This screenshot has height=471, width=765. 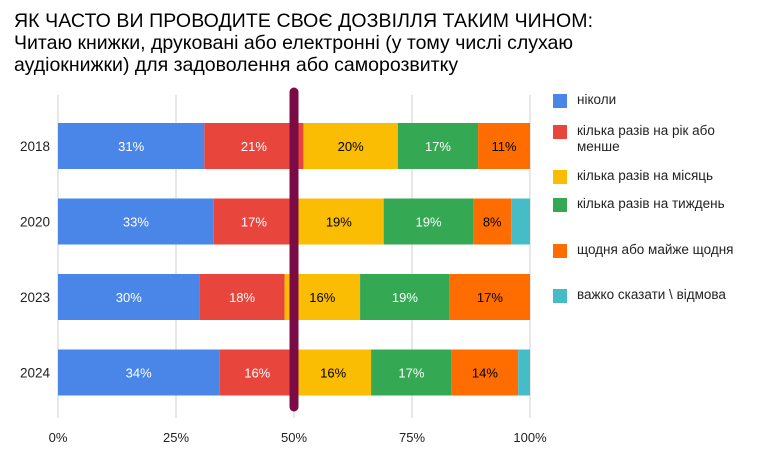 What do you see at coordinates (560, 132) in the screenshot?
I see `legend-swatch-few-times-year` at bounding box center [560, 132].